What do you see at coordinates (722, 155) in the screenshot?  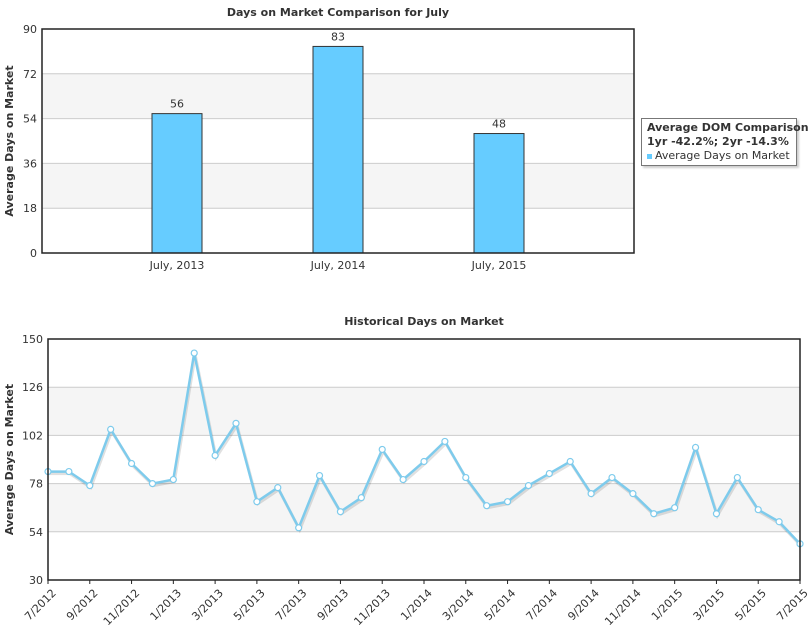 I see `legend-item-label: Average Days on Market` at bounding box center [722, 155].